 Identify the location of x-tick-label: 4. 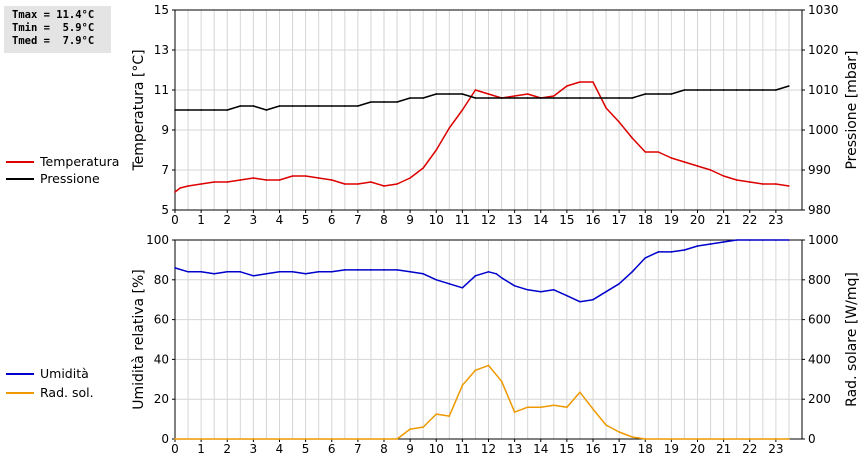
(280, 449).